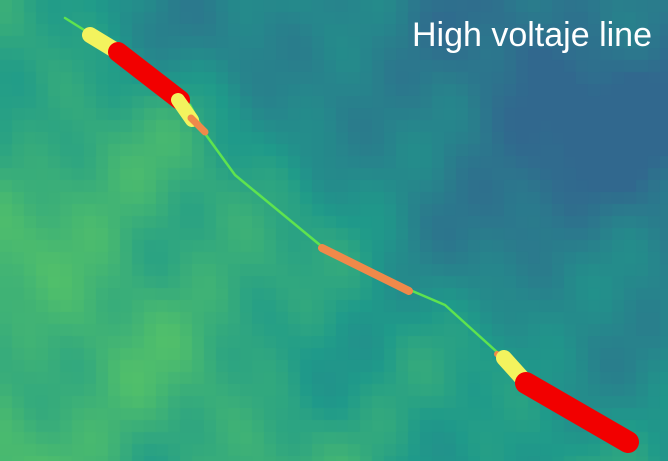 The image size is (668, 461). Describe the element at coordinates (531, 35) in the screenshot. I see `map-title: High voltaje line` at that location.